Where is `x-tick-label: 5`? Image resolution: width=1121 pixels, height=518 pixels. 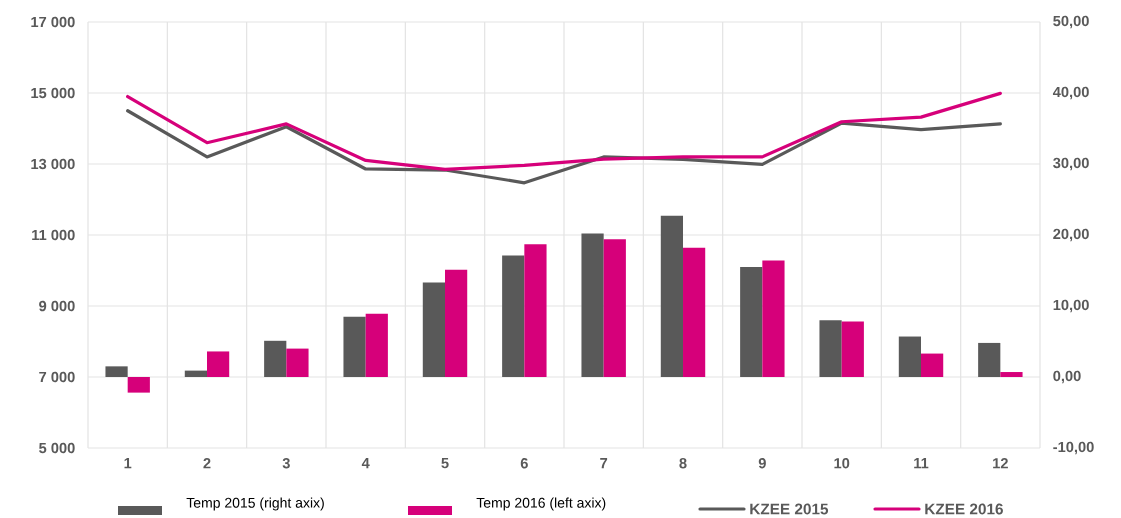
x-tick-label: 5 is located at coordinates (445, 463).